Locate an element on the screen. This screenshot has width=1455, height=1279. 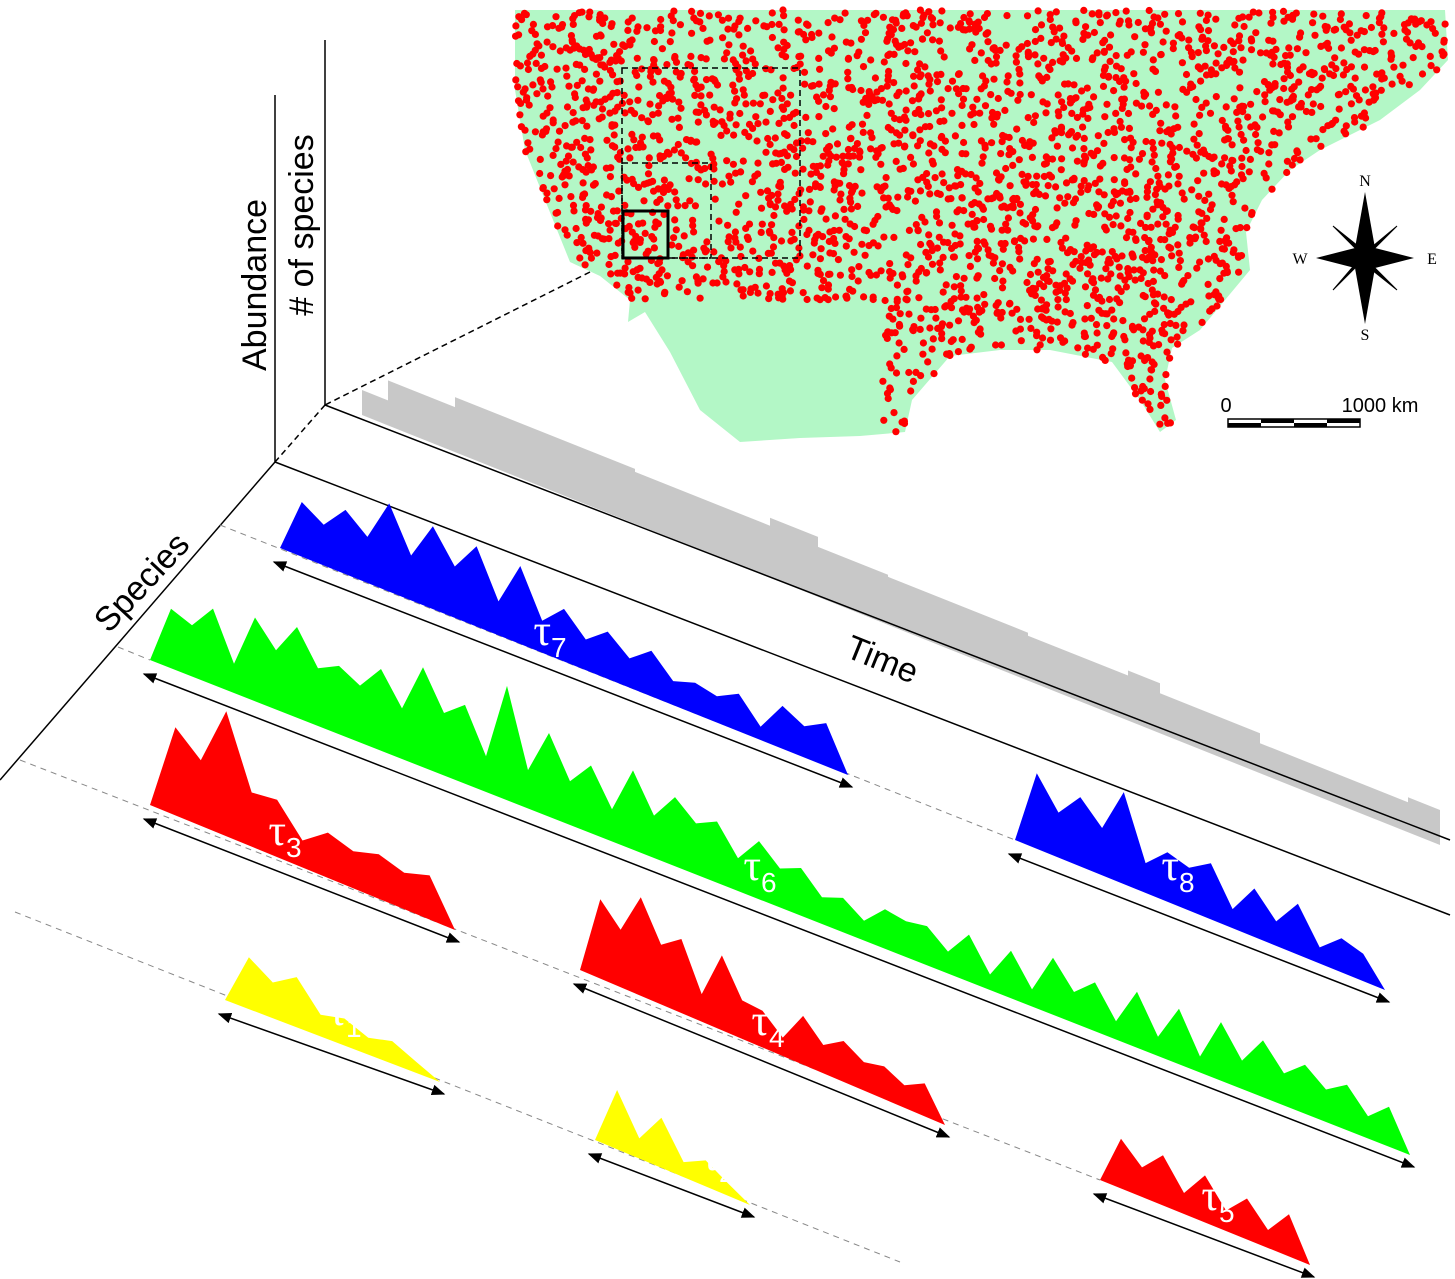
duration-arrow is located at coordinates (563, 674).